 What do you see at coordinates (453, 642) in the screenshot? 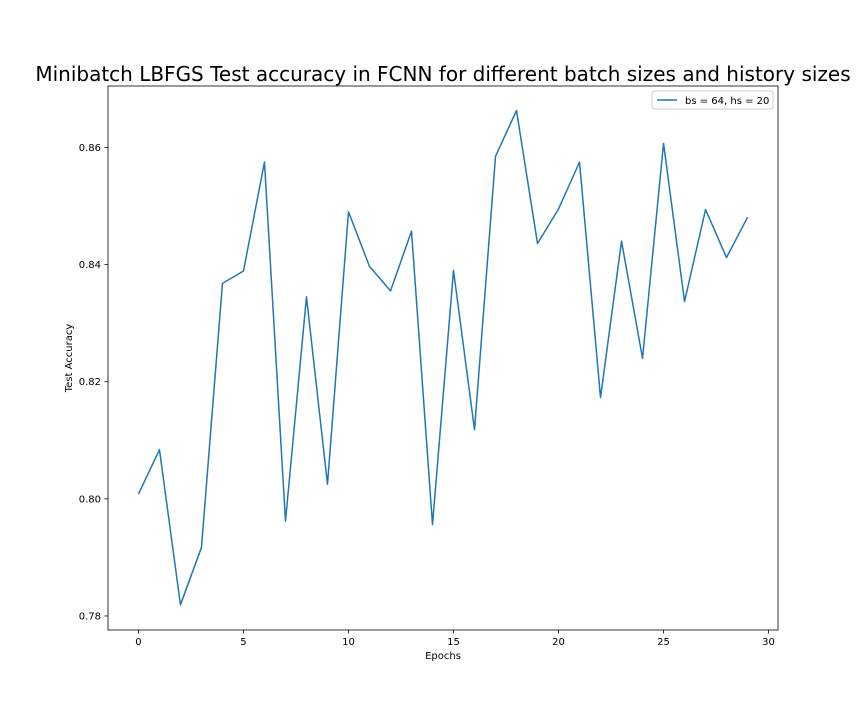
I see `x-tick-label: 15` at bounding box center [453, 642].